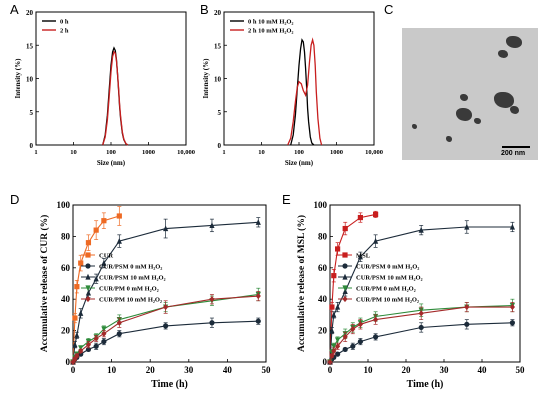 This screenshot has height=403, width=550. I want to click on x-tick-label: 100, so click(299, 152).